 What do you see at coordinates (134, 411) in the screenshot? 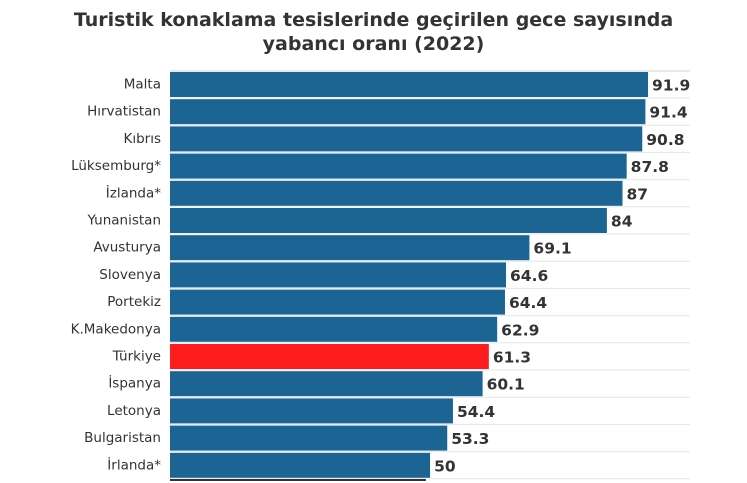
I see `category-label: Letonya` at bounding box center [134, 411].